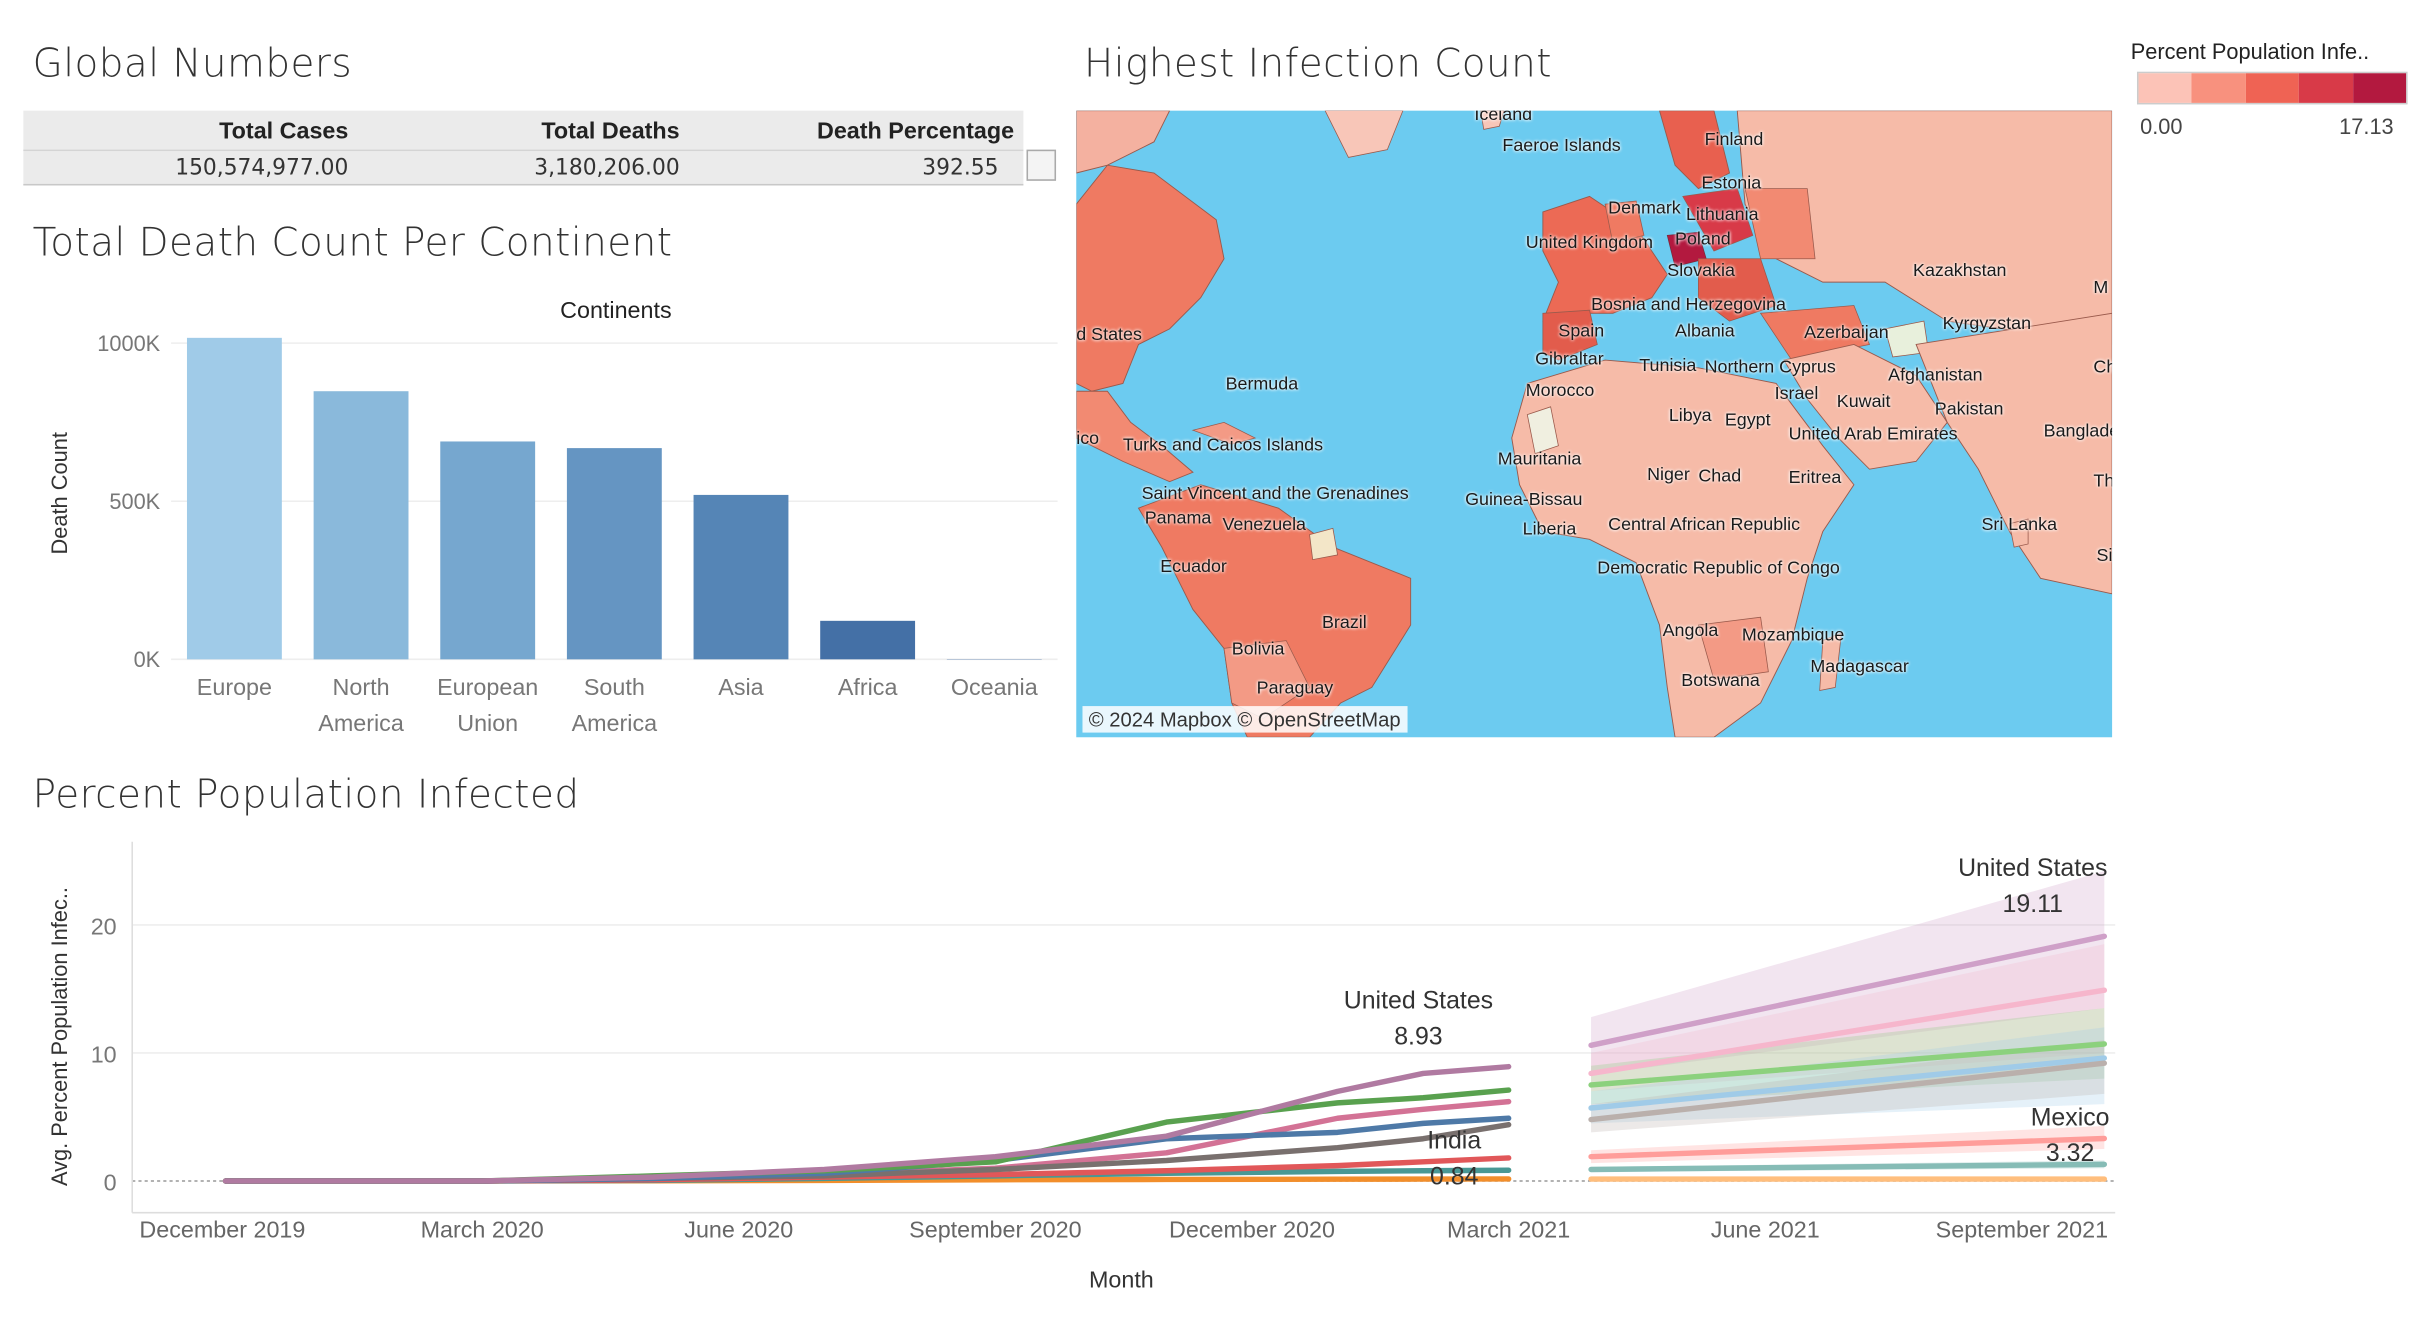  I want to click on map-shape-greenland, so click(1364, 134).